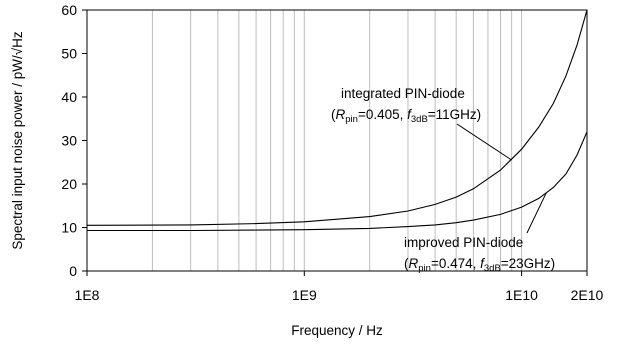  Describe the element at coordinates (406, 263) in the screenshot. I see `annotation-improved-open: (` at that location.